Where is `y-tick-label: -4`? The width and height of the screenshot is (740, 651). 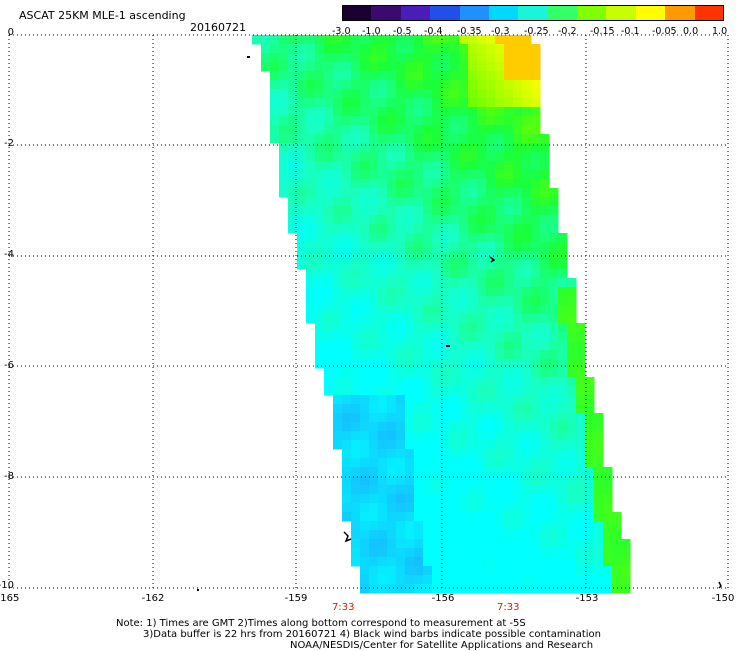 y-tick-label: -4 is located at coordinates (9, 254).